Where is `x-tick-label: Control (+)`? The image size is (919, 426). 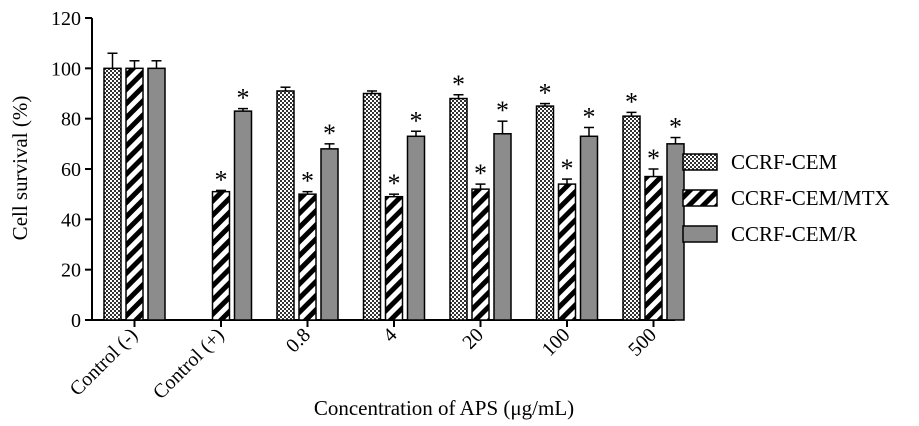 x-tick-label: Control (+) is located at coordinates (189, 364).